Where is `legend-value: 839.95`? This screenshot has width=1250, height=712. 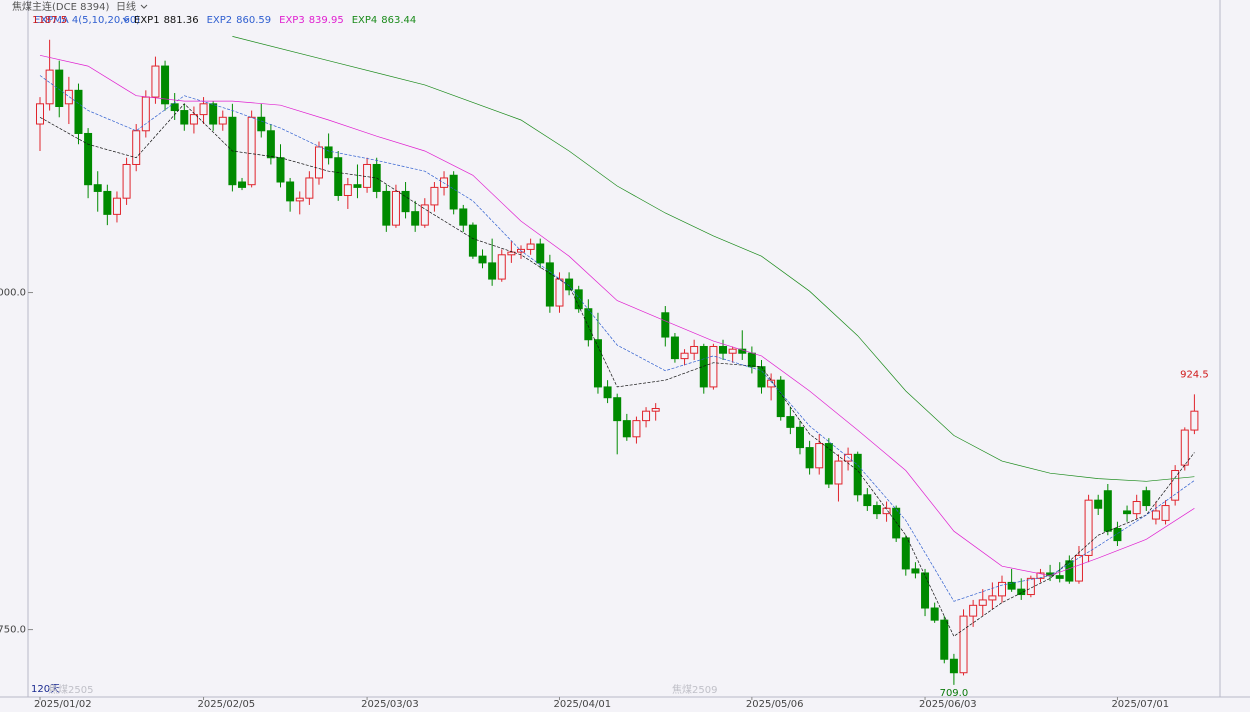
legend-value: 839.95 is located at coordinates (326, 20).